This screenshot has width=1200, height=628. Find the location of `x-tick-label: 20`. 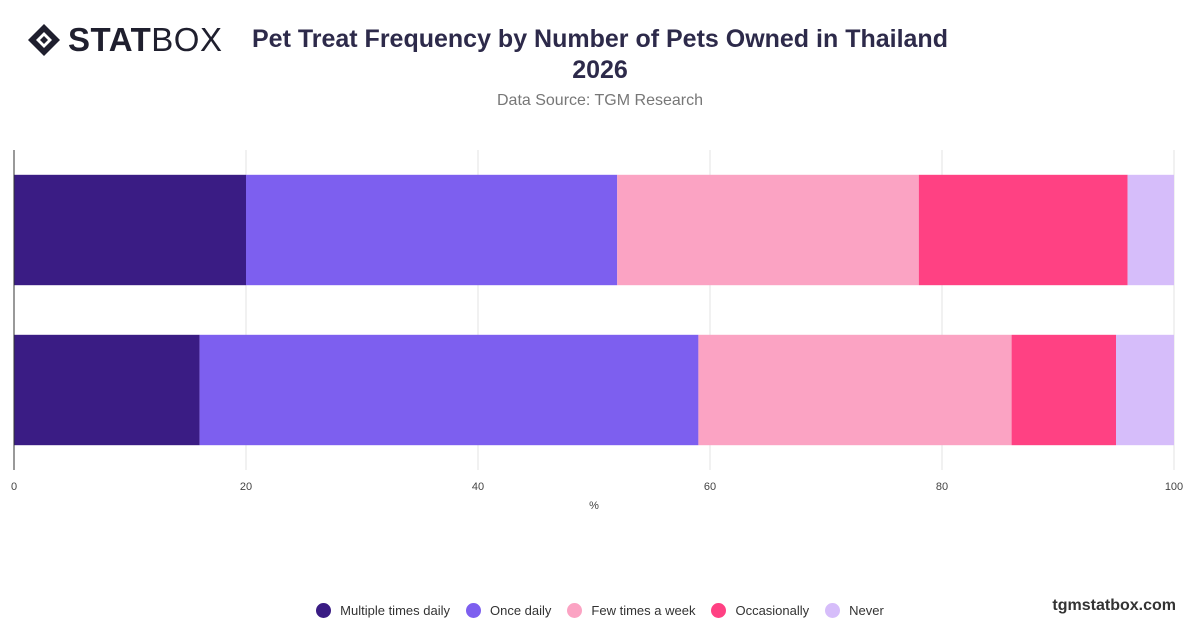

x-tick-label: 20 is located at coordinates (246, 487).